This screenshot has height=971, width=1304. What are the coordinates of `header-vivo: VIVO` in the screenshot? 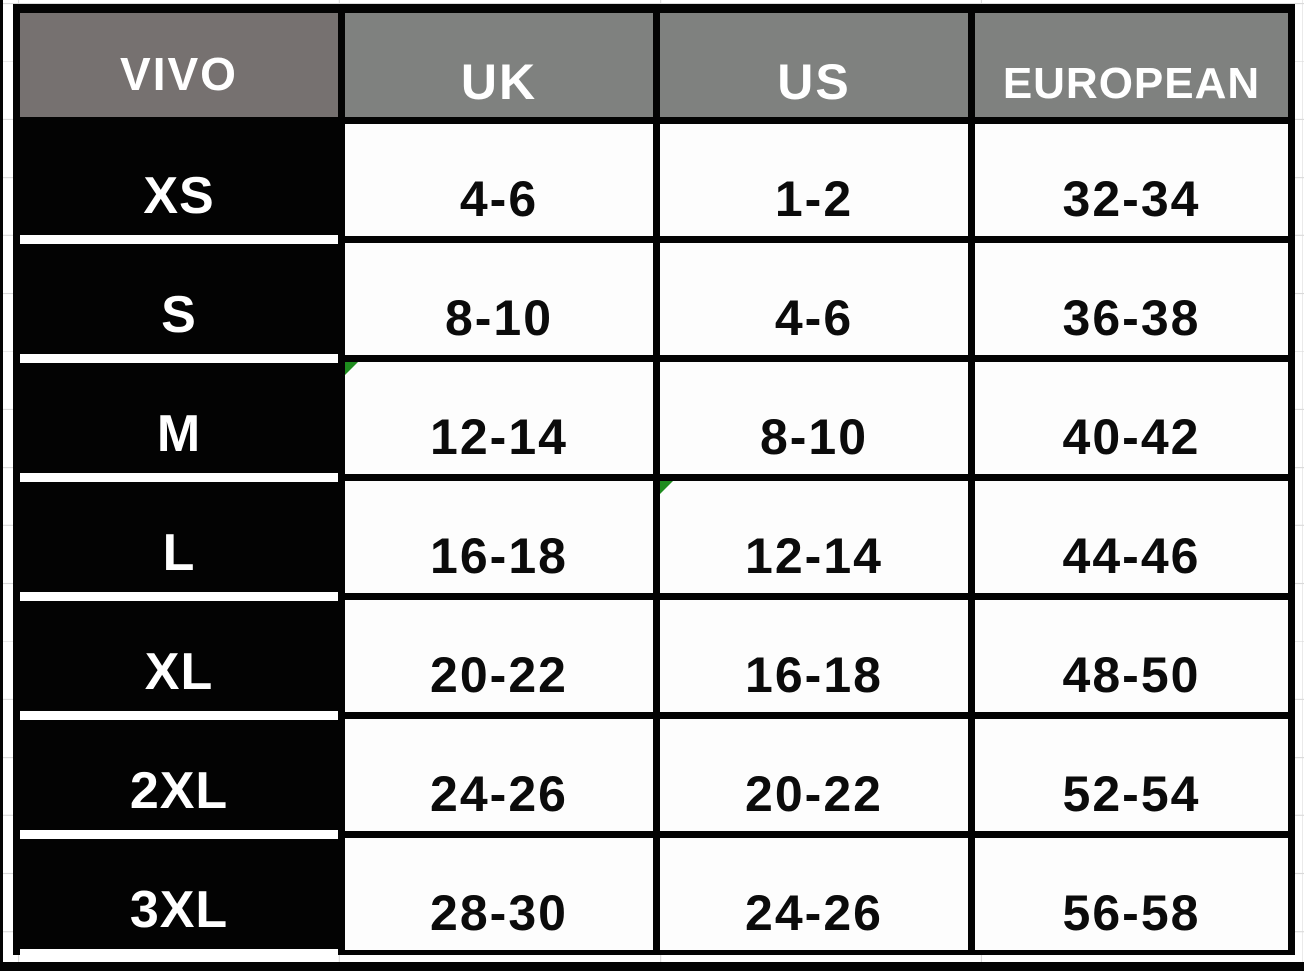 It's located at (179, 65).